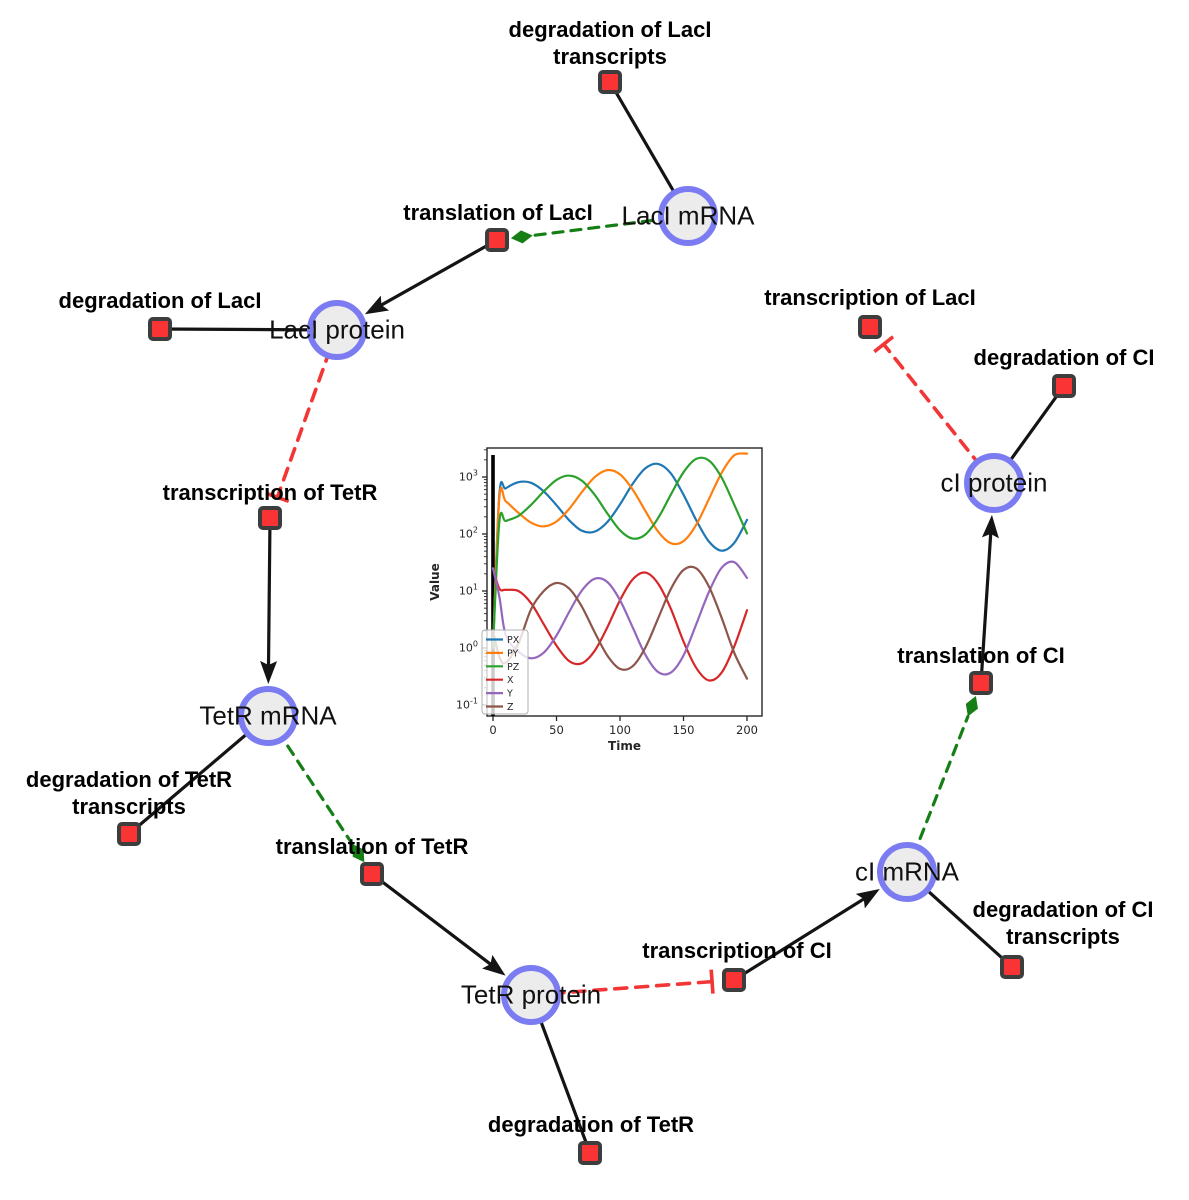 The image size is (1189, 1200). Describe the element at coordinates (989, 599) in the screenshot. I see `edge-transl-ci-ci-protein` at that location.